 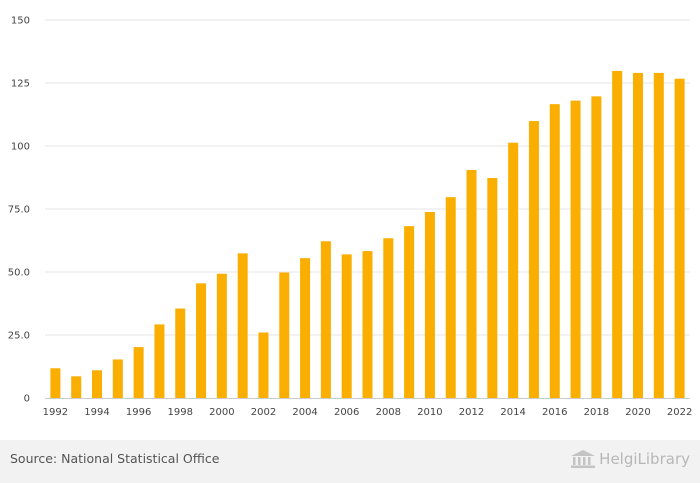 I want to click on bar-2004, so click(x=305, y=328).